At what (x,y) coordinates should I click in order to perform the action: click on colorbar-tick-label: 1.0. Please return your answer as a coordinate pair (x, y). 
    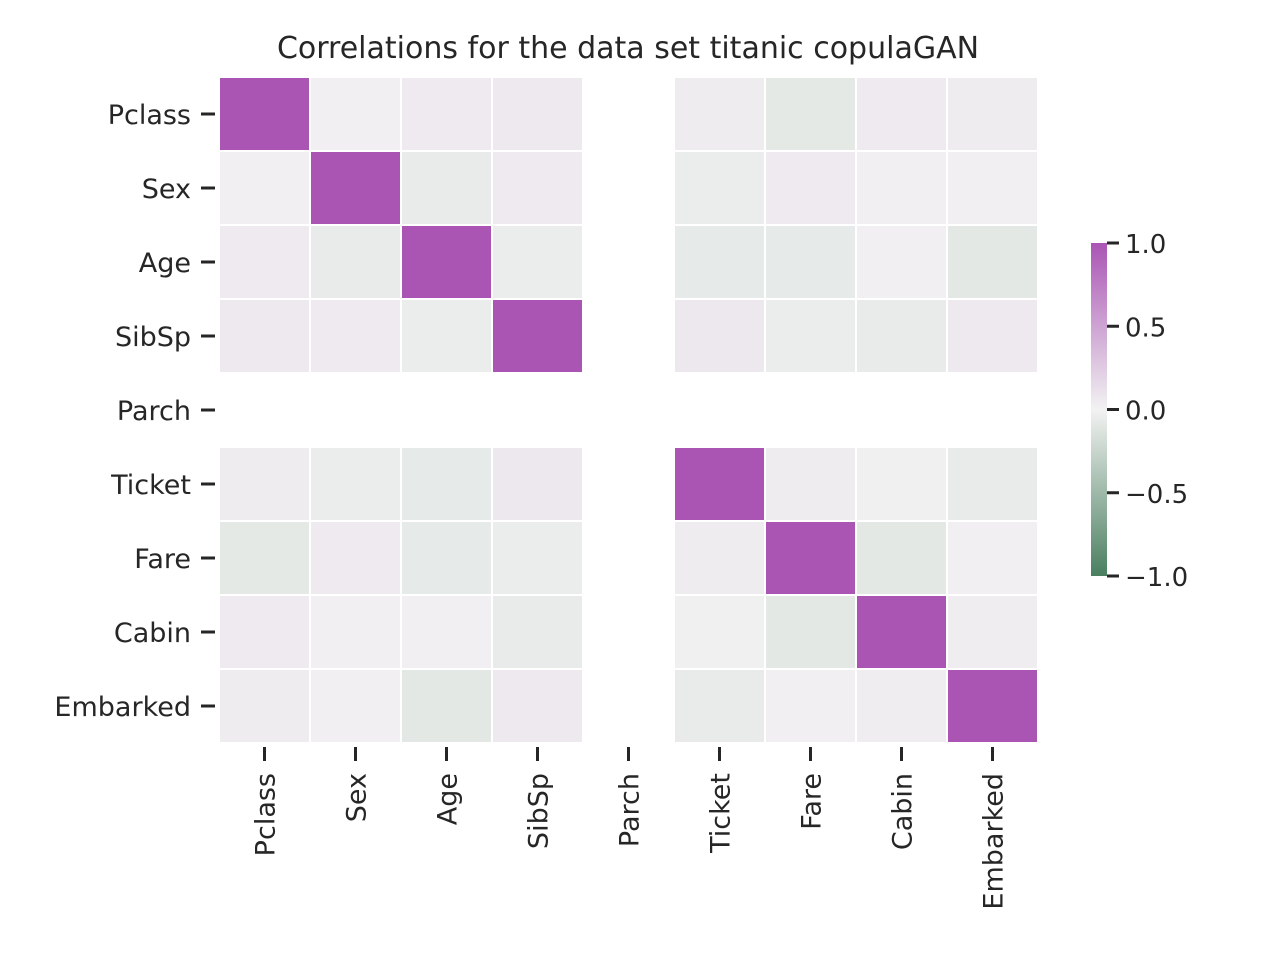
    Looking at the image, I should click on (1145, 245).